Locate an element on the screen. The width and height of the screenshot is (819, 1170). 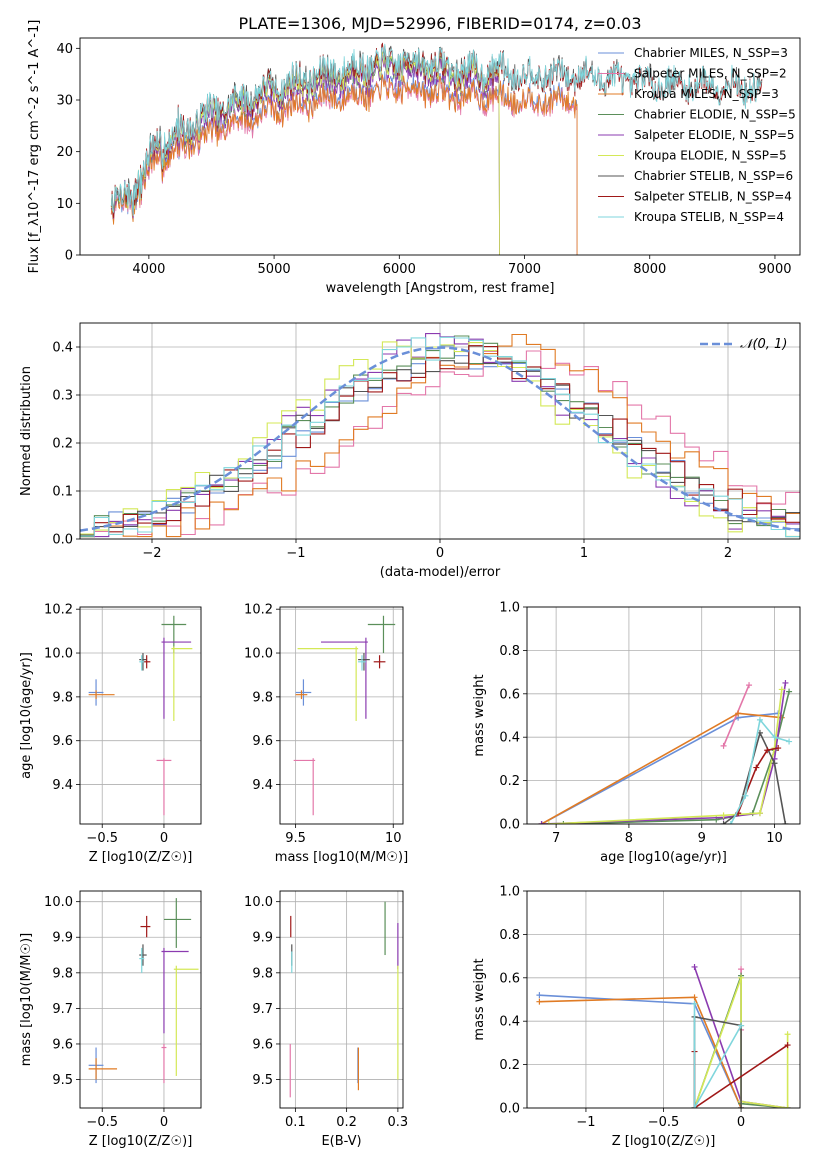
errorbar-salpeter-elodie is located at coordinates (176, 678).